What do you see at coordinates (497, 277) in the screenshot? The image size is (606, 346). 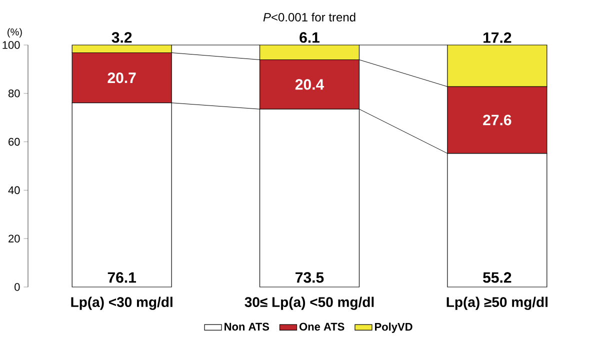 I see `data-label: 55.2` at bounding box center [497, 277].